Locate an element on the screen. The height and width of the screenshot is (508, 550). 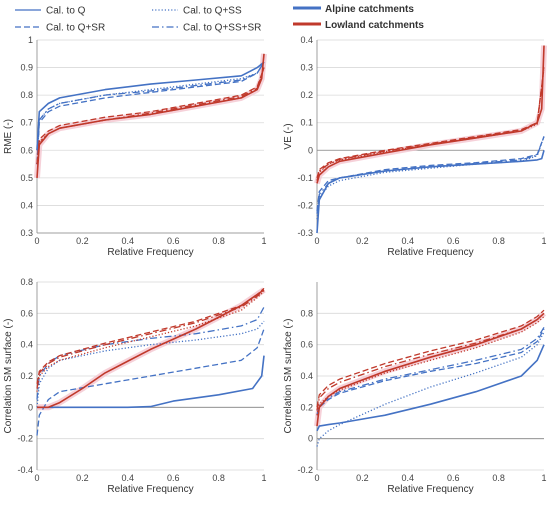
legend-item-lowland: Lowland catchments is located at coordinates (358, 25).